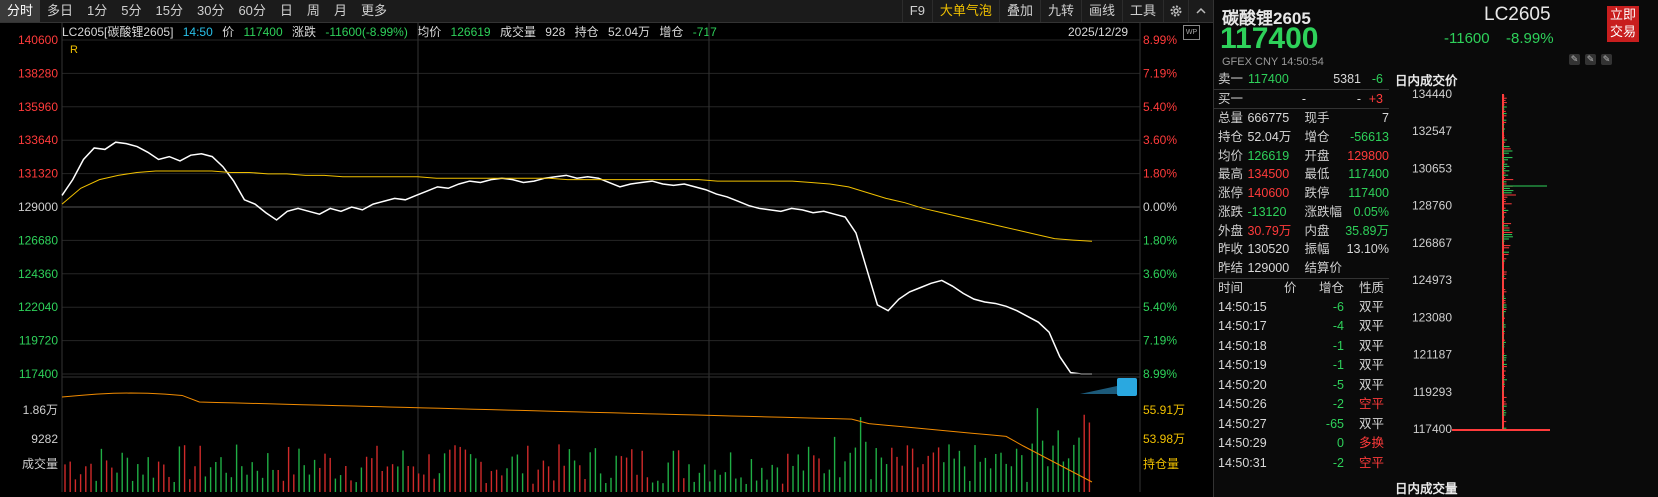 Image resolution: width=1658 pixels, height=497 pixels. I want to click on price-label: 价, so click(228, 32).